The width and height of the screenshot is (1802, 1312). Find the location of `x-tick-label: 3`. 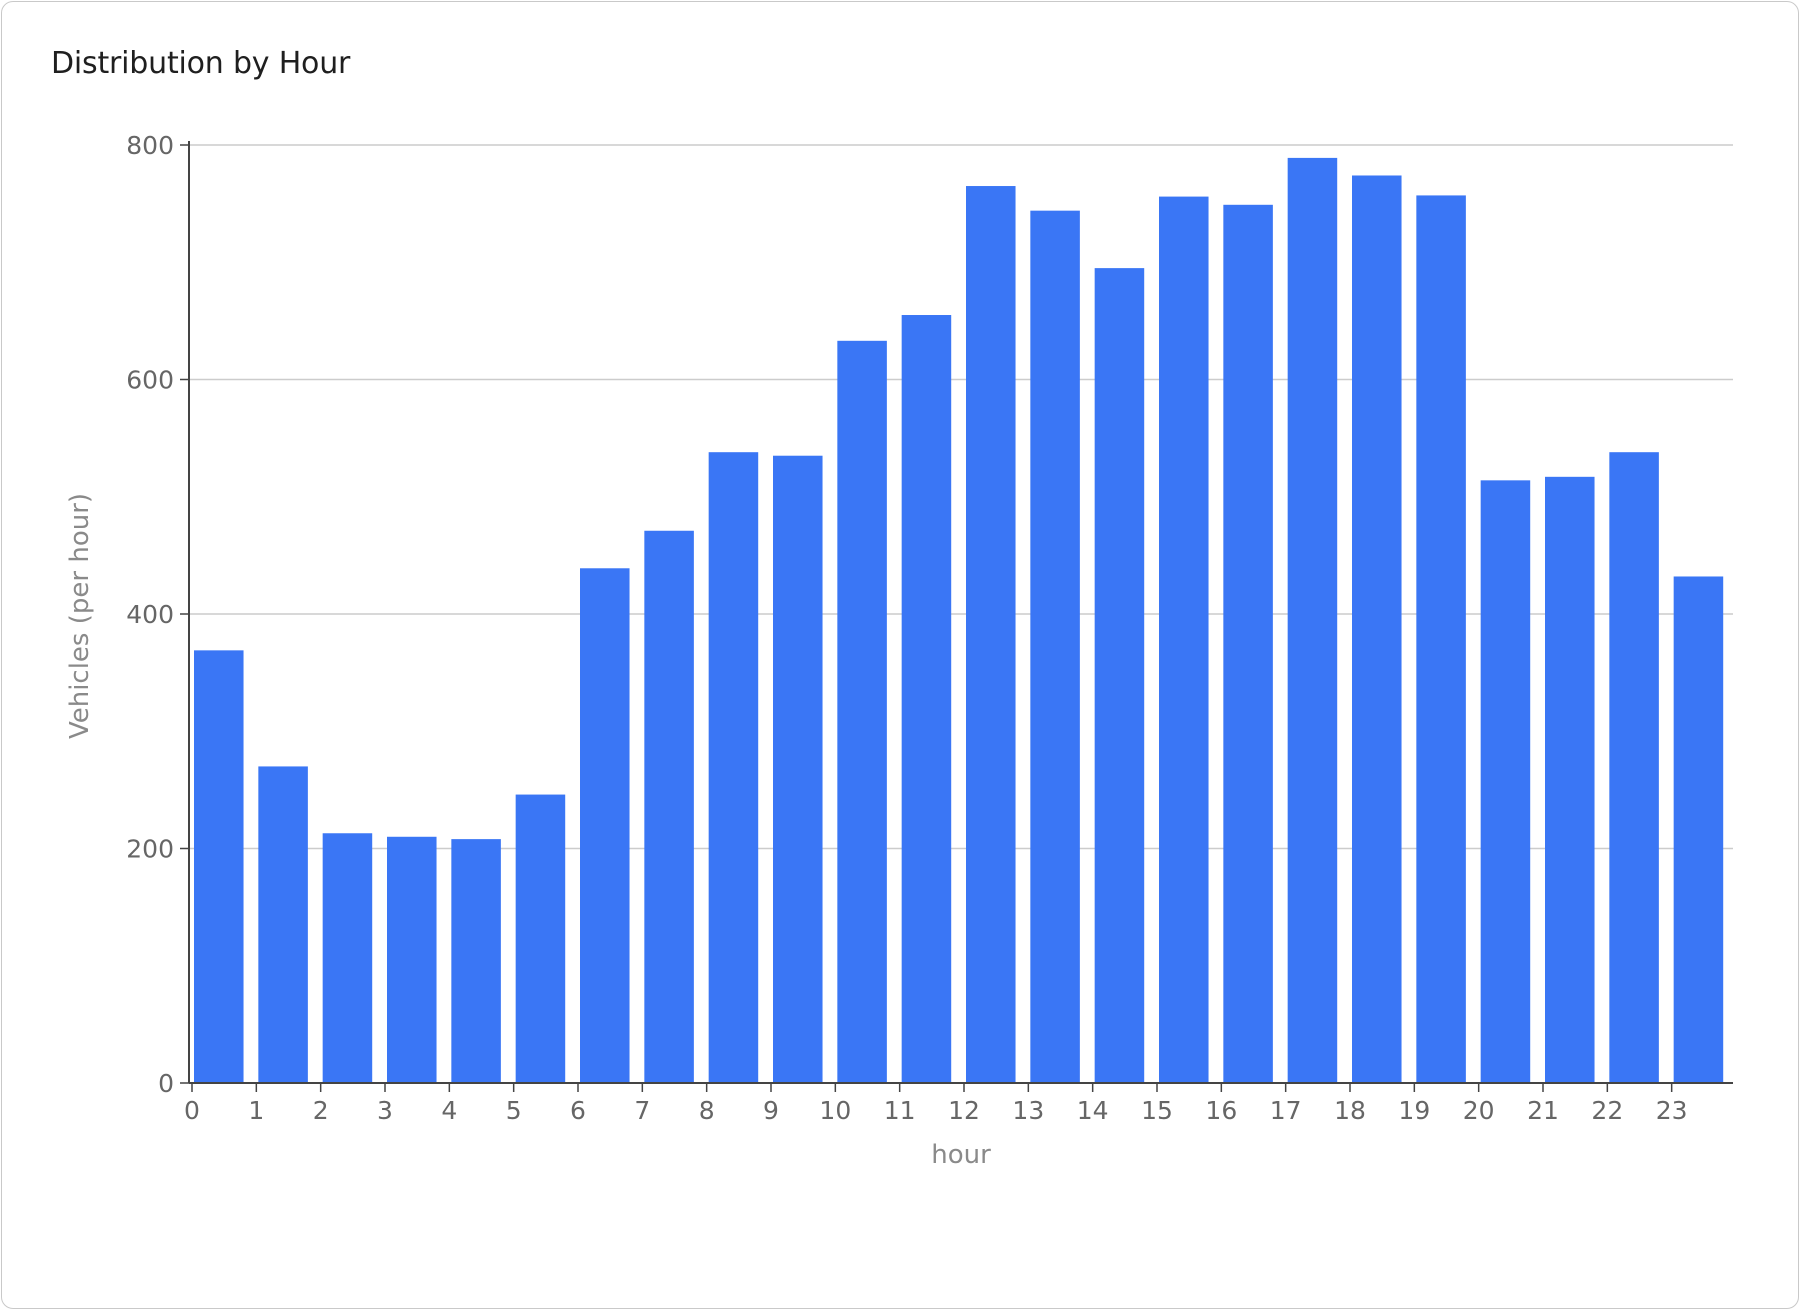

x-tick-label: 3 is located at coordinates (385, 1110).